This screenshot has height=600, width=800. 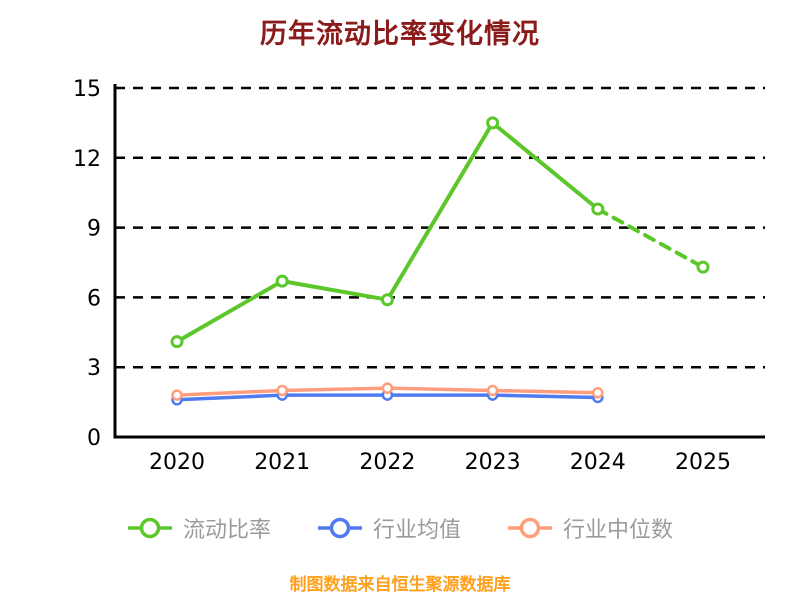 What do you see at coordinates (703, 462) in the screenshot?
I see `x-tick-label: 2025` at bounding box center [703, 462].